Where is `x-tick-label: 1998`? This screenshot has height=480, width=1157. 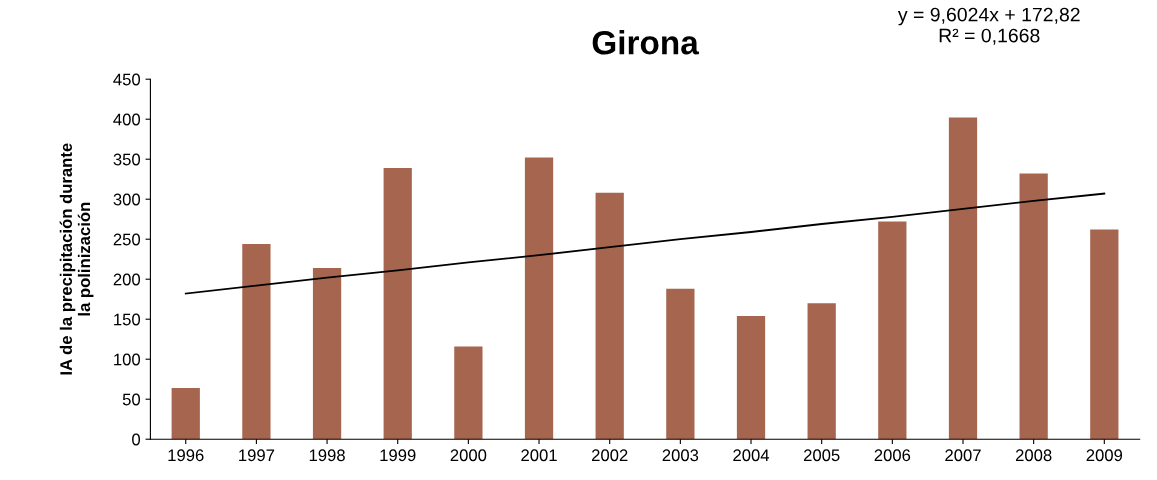 x-tick-label: 1998 is located at coordinates (327, 455).